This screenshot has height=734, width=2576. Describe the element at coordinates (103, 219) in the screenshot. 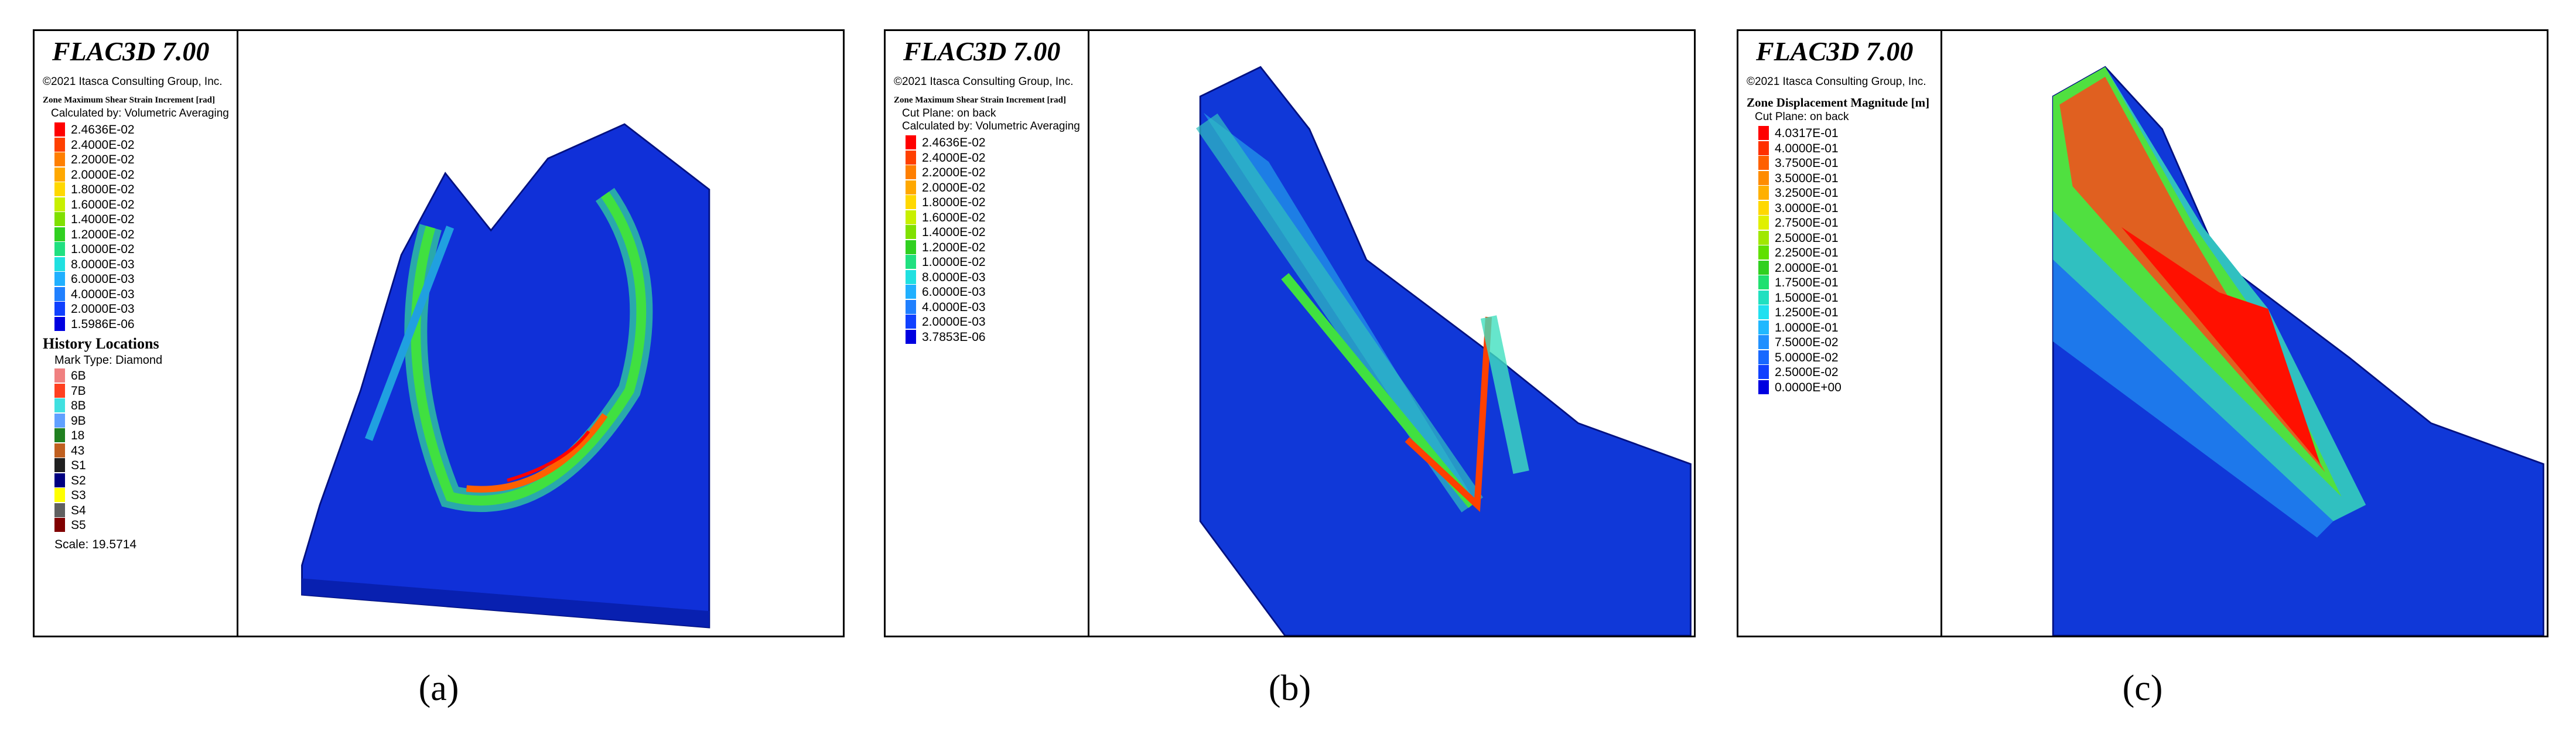

I see `legend-label: 1.4000E-02` at that location.